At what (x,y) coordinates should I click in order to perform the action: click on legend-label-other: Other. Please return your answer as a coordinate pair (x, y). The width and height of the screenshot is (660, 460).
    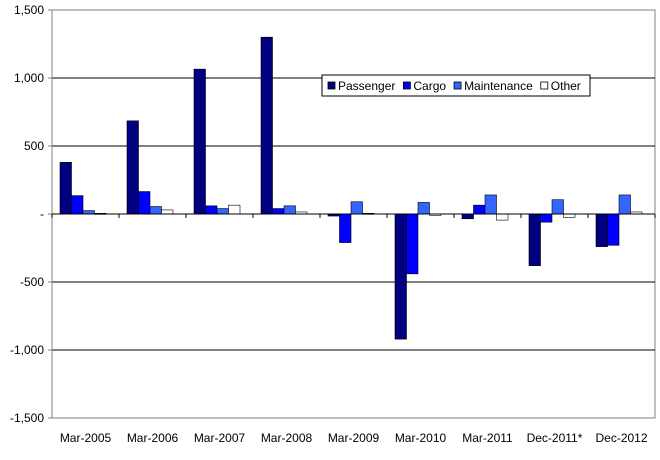
    Looking at the image, I should click on (566, 86).